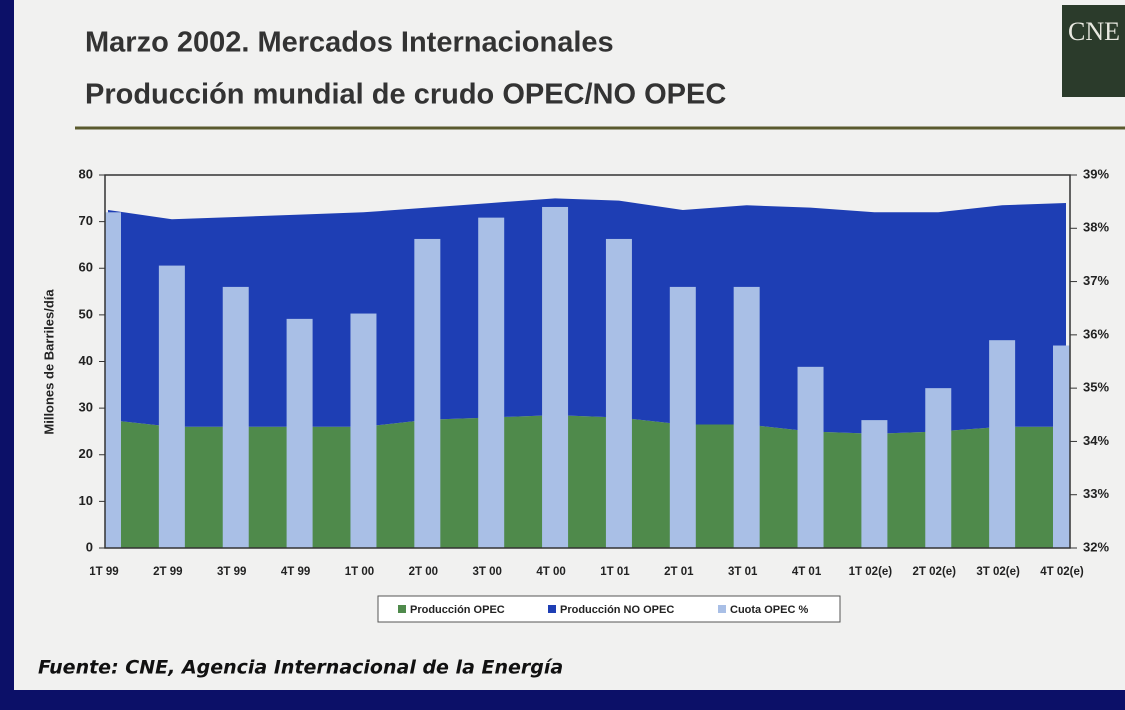 The height and width of the screenshot is (710, 1125). I want to click on x-tick-label: 4T 02(e), so click(1062, 572).